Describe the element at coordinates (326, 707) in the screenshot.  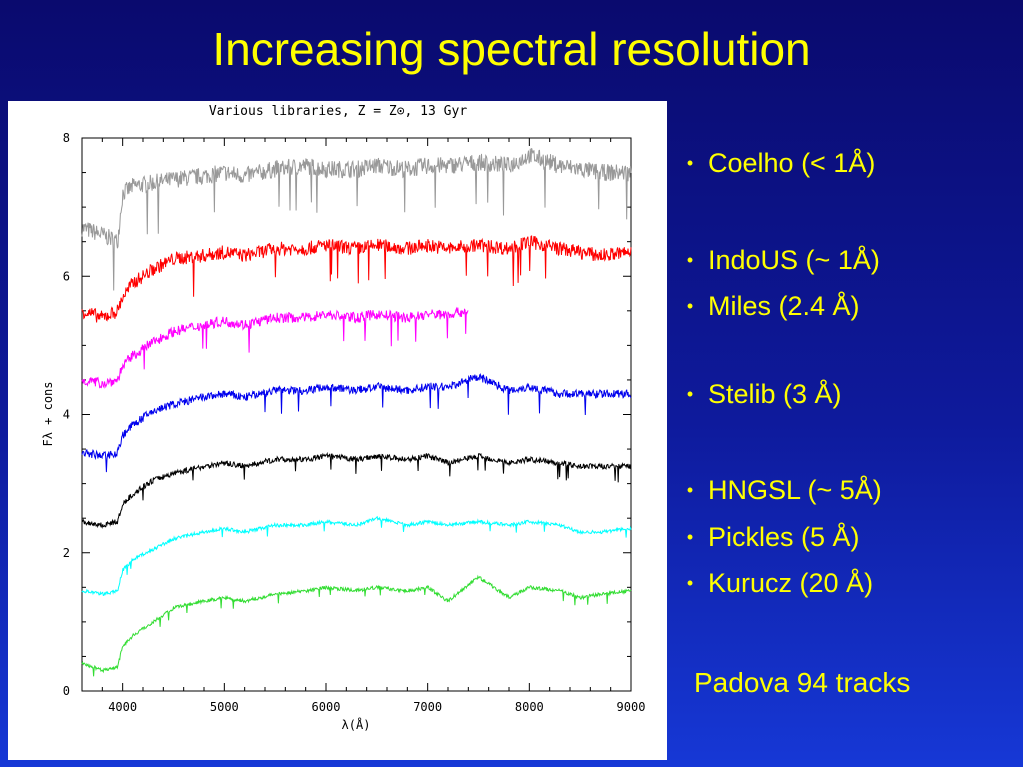
I see `x-tick-label: 6000` at that location.